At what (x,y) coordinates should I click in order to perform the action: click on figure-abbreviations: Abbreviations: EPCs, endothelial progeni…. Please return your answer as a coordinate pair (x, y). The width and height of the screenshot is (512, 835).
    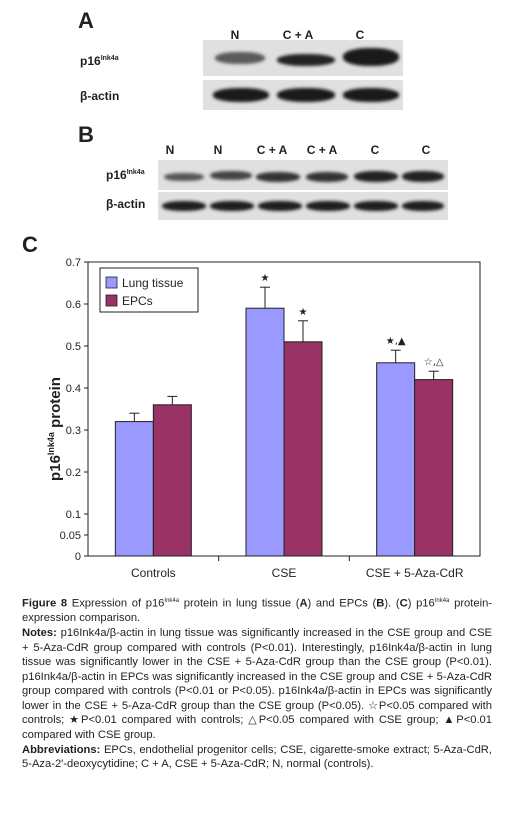
    Looking at the image, I should click on (257, 757).